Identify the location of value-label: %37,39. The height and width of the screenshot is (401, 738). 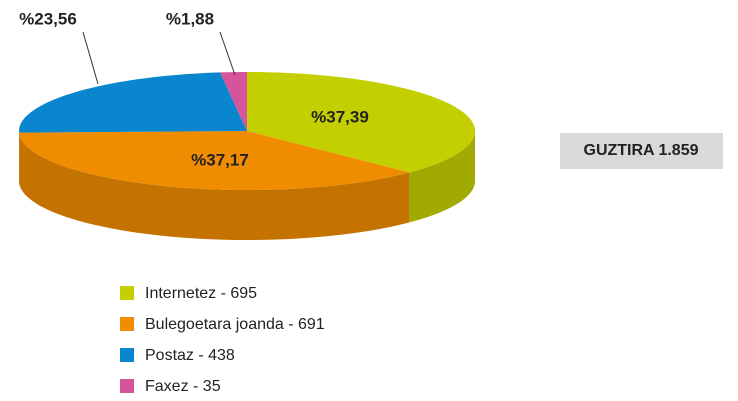
(340, 116).